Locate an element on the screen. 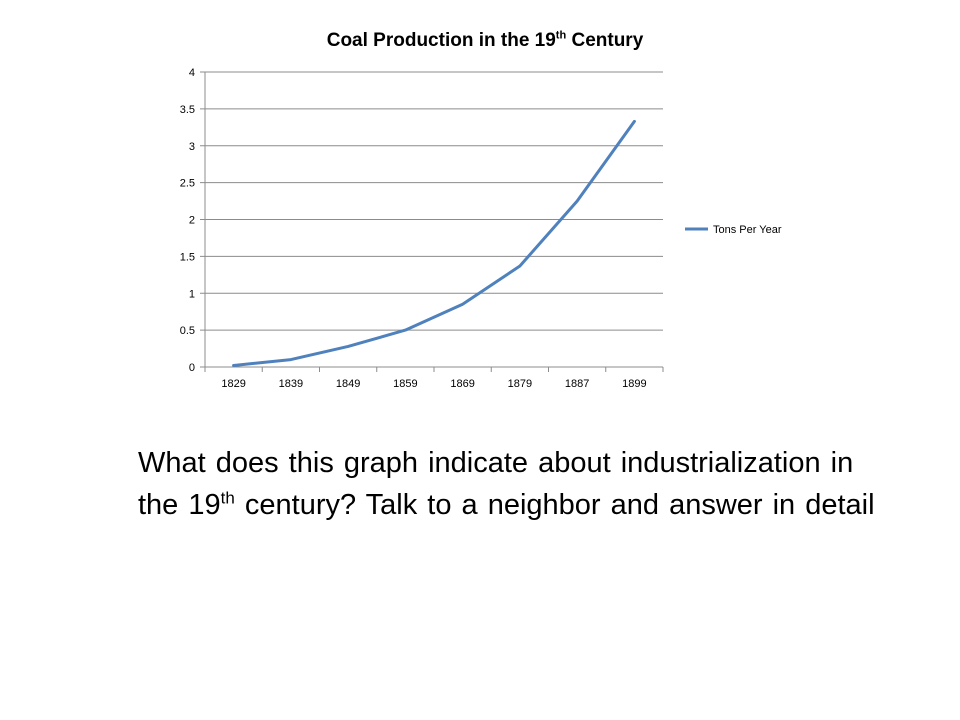 This screenshot has height=720, width=960. y-tick-label: 1 is located at coordinates (192, 294).